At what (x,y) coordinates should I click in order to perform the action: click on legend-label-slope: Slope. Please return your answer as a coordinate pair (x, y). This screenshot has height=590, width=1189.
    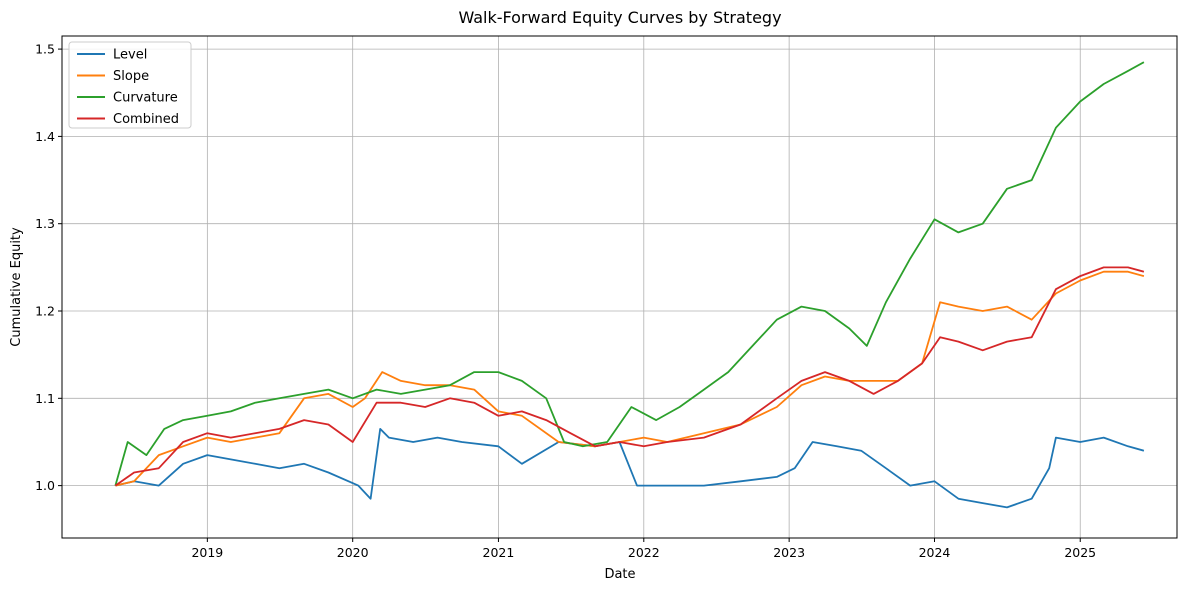
    Looking at the image, I should click on (131, 76).